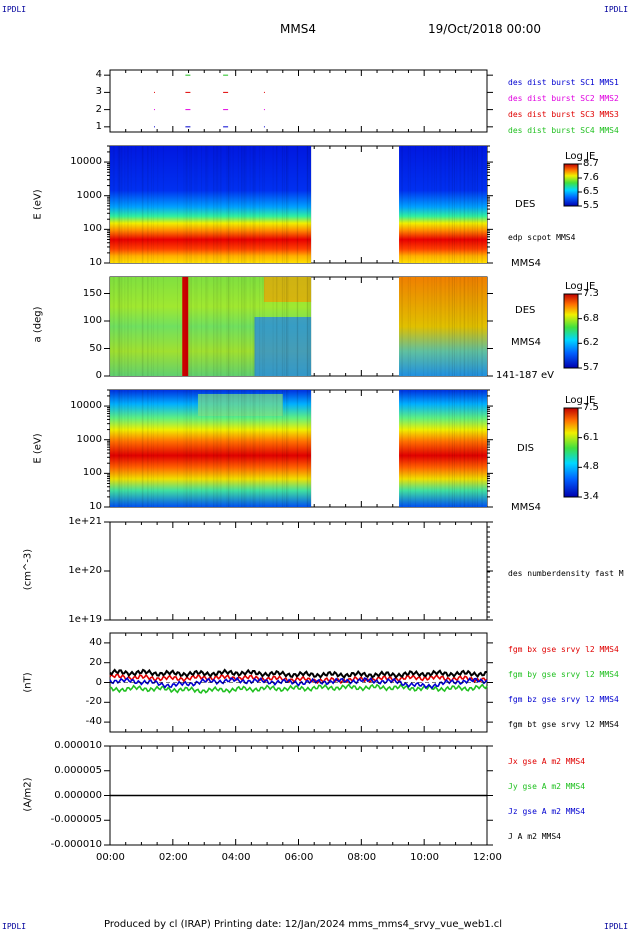 The image size is (630, 934). What do you see at coordinates (487, 857) in the screenshot?
I see `time-tick-label: 12:00` at bounding box center [487, 857].